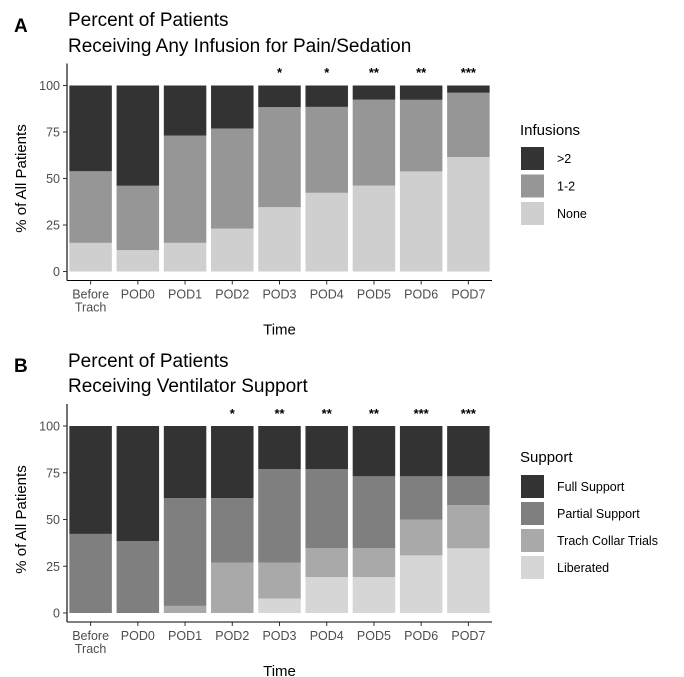 This screenshot has width=684, height=677. I want to click on significance-marker-5: **, so click(327, 413).